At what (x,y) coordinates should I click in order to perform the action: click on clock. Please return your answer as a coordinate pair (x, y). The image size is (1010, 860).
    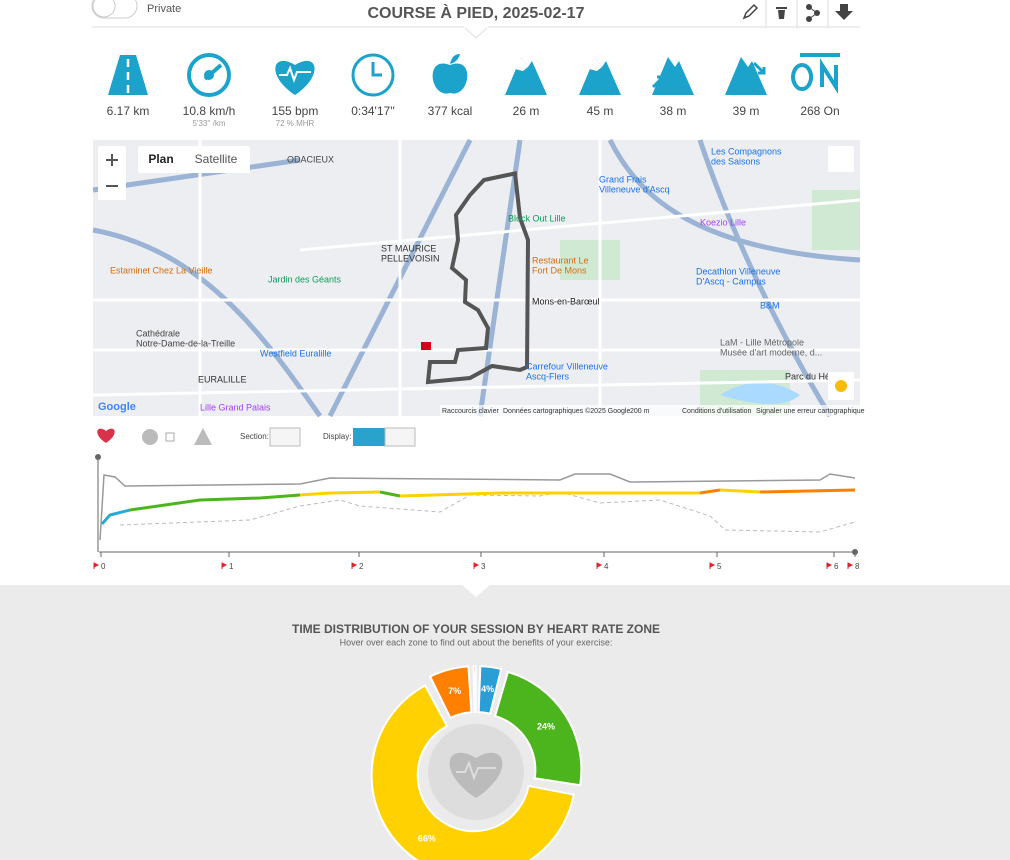
    Looking at the image, I should click on (373, 75).